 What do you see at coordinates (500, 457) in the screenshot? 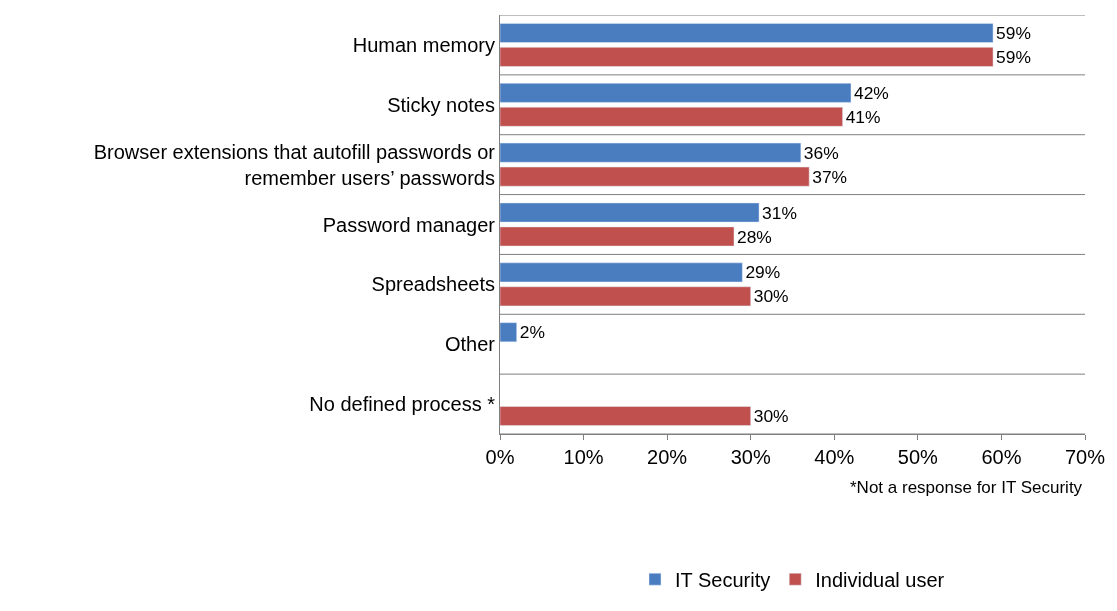
I see `x-tick-label: 0%` at bounding box center [500, 457].